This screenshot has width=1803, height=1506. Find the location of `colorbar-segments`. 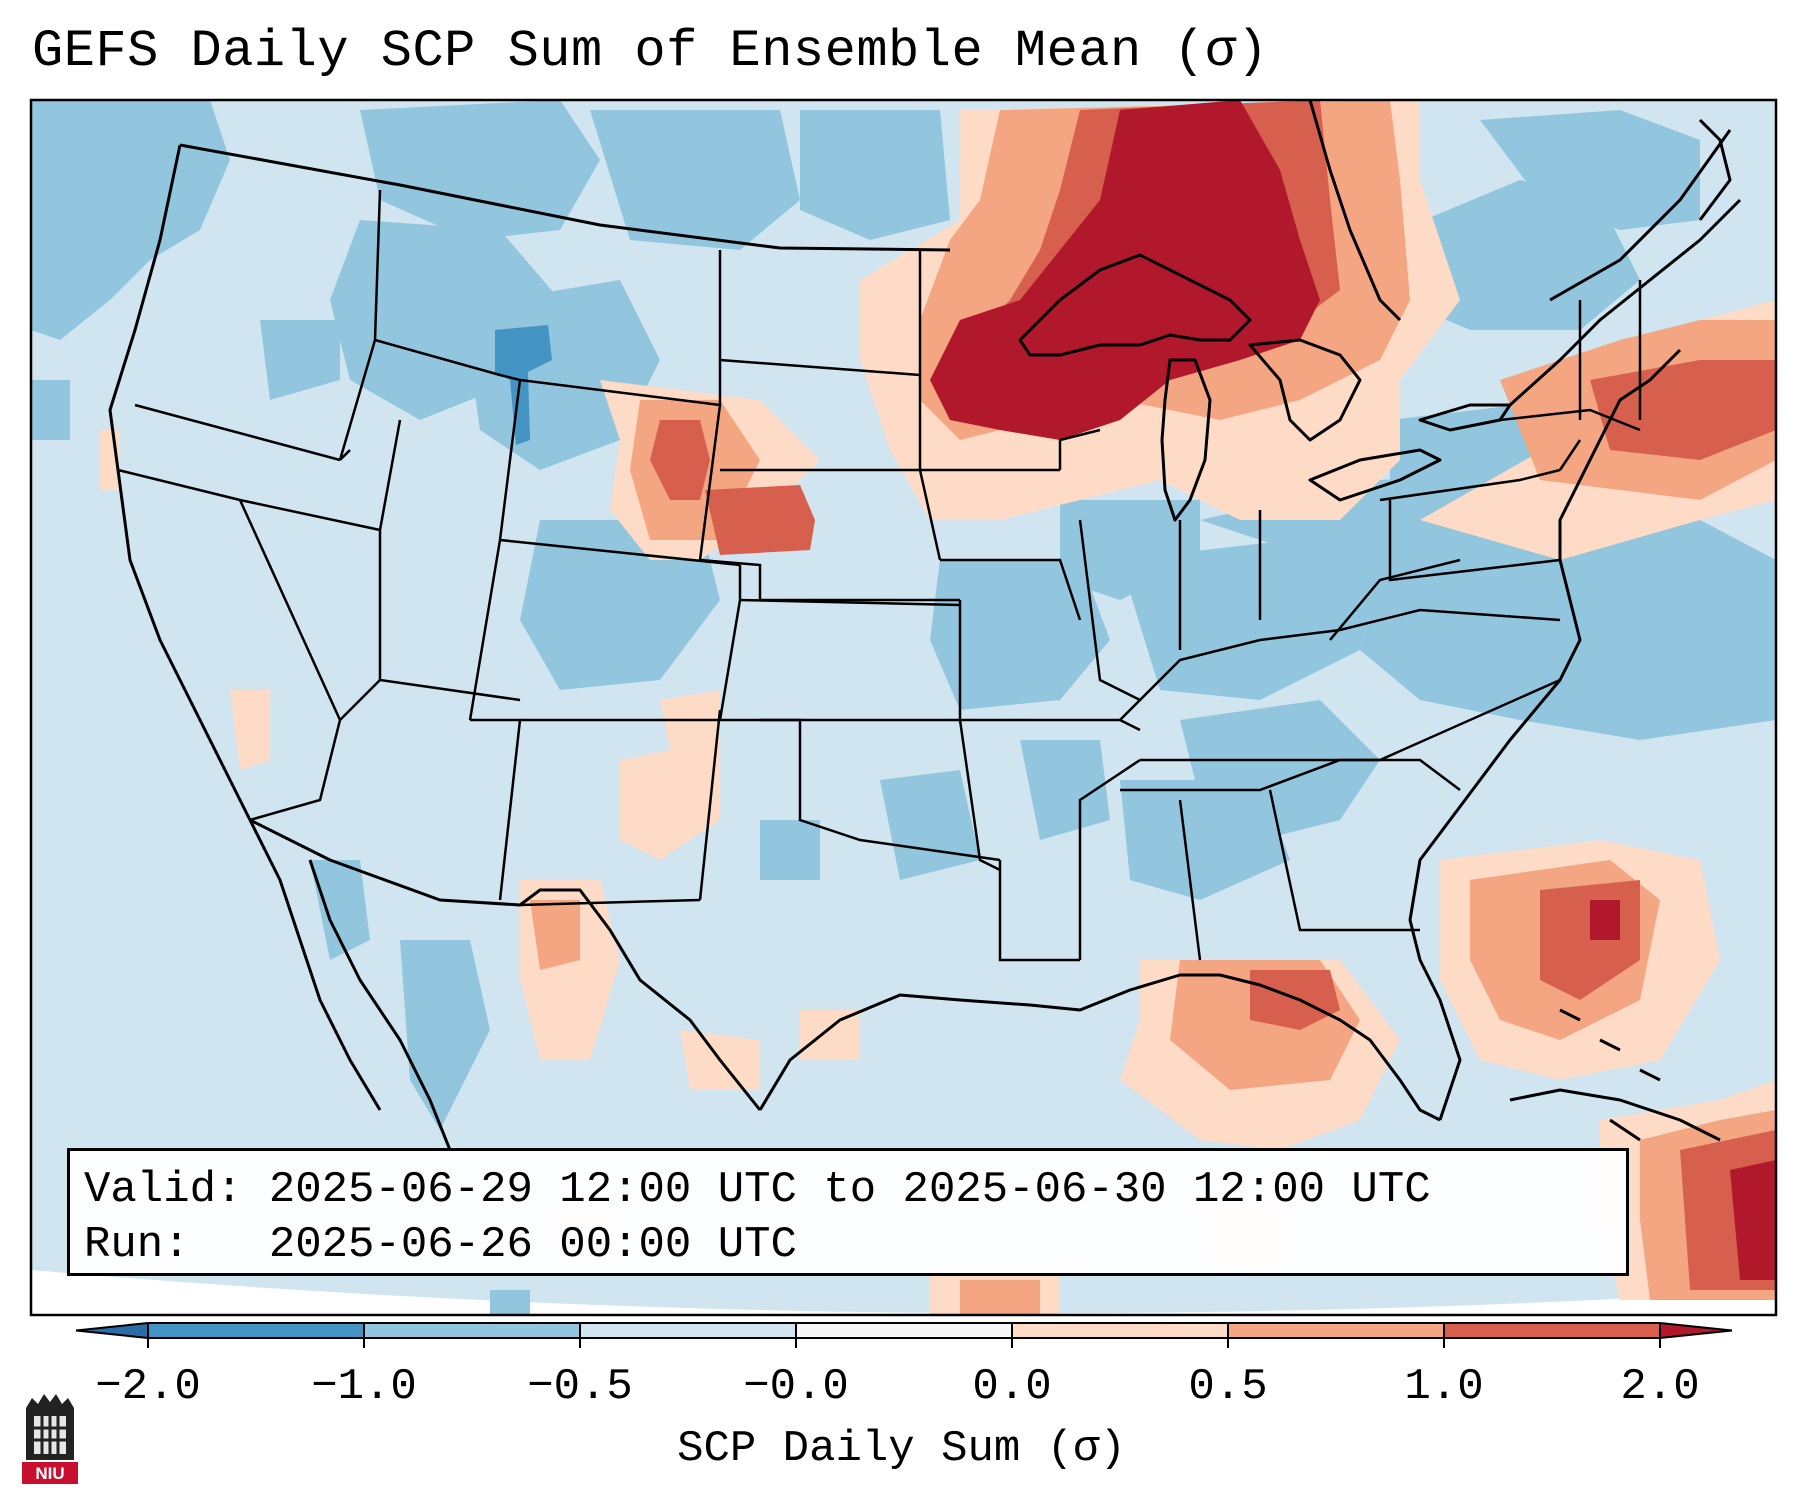

colorbar-segments is located at coordinates (904, 1330).